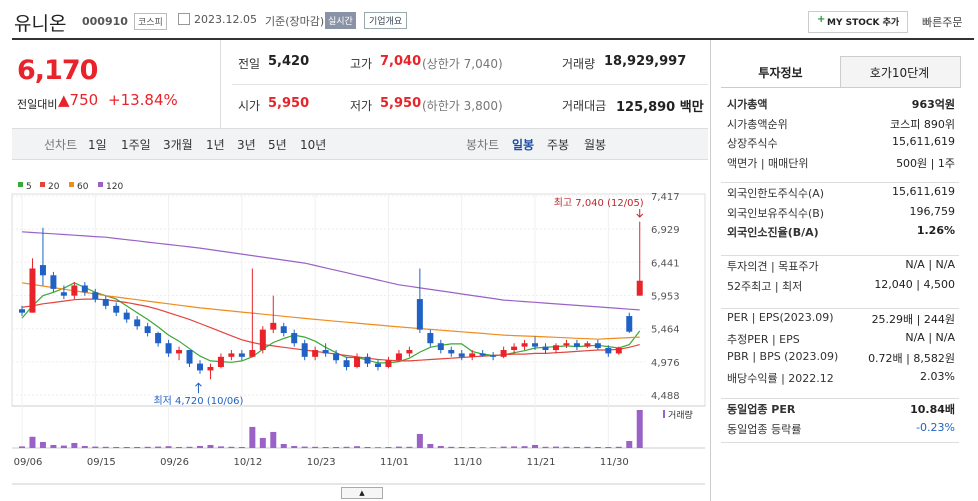 The width and height of the screenshot is (978, 501). What do you see at coordinates (863, 23) in the screenshot?
I see `mystock-label: MY STOCK 추가` at bounding box center [863, 23].